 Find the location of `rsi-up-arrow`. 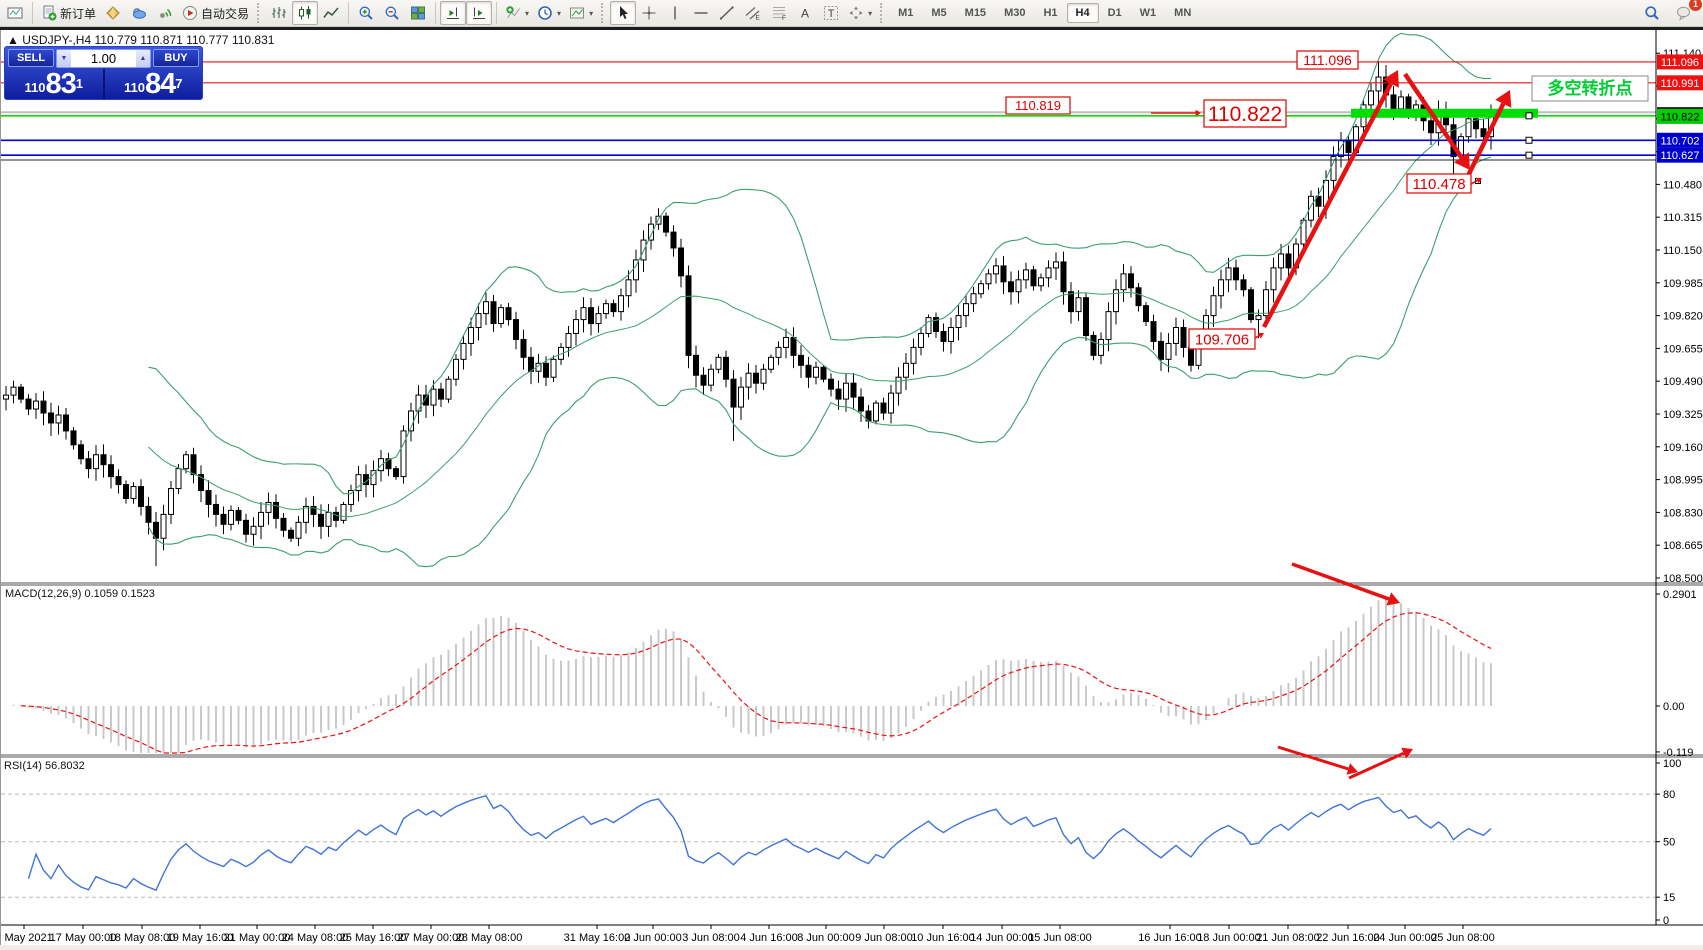

rsi-up-arrow is located at coordinates (1380, 763).